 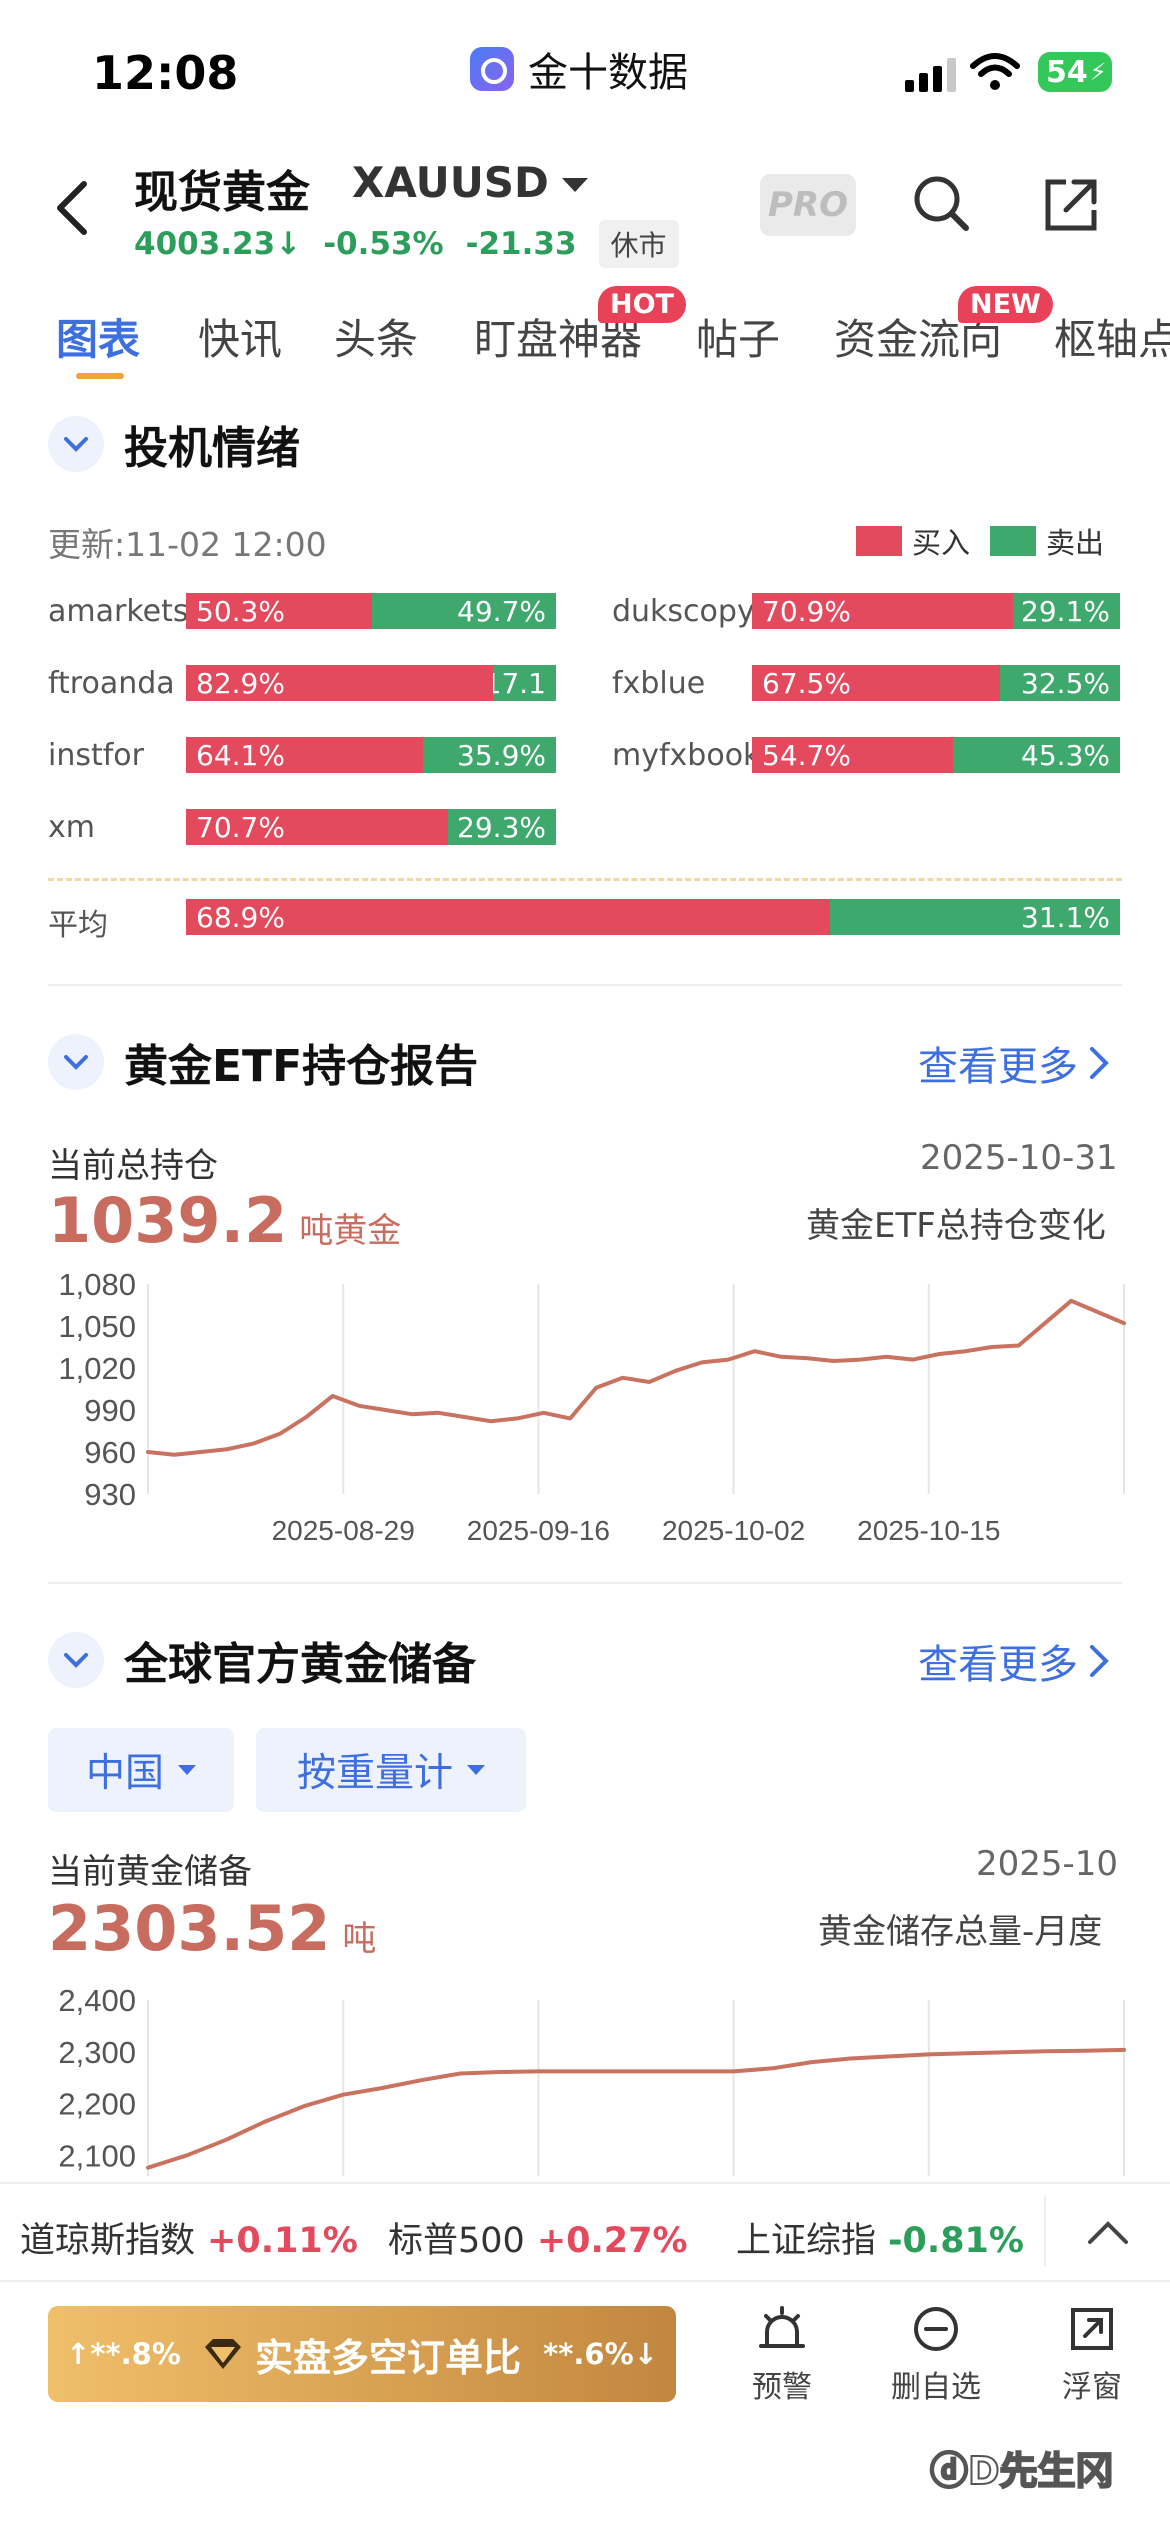 I want to click on price-quote: 4003.23↓ -0.53% -21.33 休市, so click(x=406, y=244).